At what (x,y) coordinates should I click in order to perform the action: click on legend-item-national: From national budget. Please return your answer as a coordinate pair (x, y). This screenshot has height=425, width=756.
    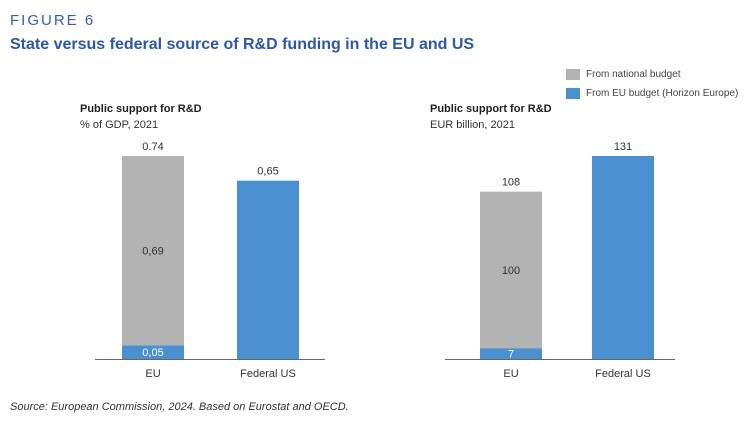
    Looking at the image, I should click on (652, 74).